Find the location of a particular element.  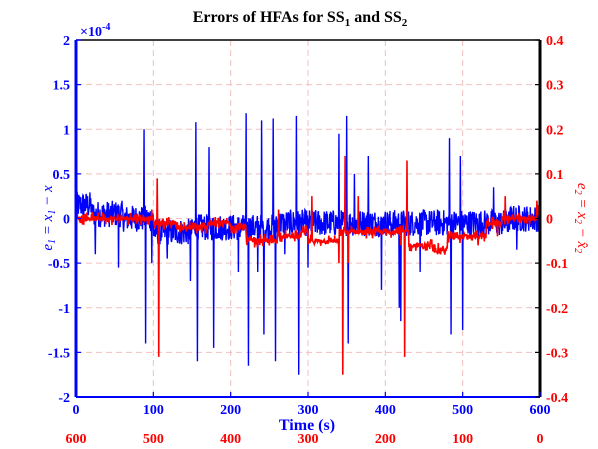

y-tick-label-left: -1 is located at coordinates (64, 309).